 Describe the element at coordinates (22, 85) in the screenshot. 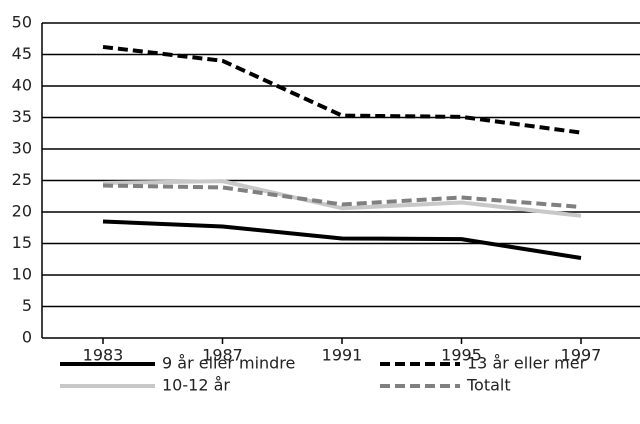

I see `y-tick-label: 40` at that location.